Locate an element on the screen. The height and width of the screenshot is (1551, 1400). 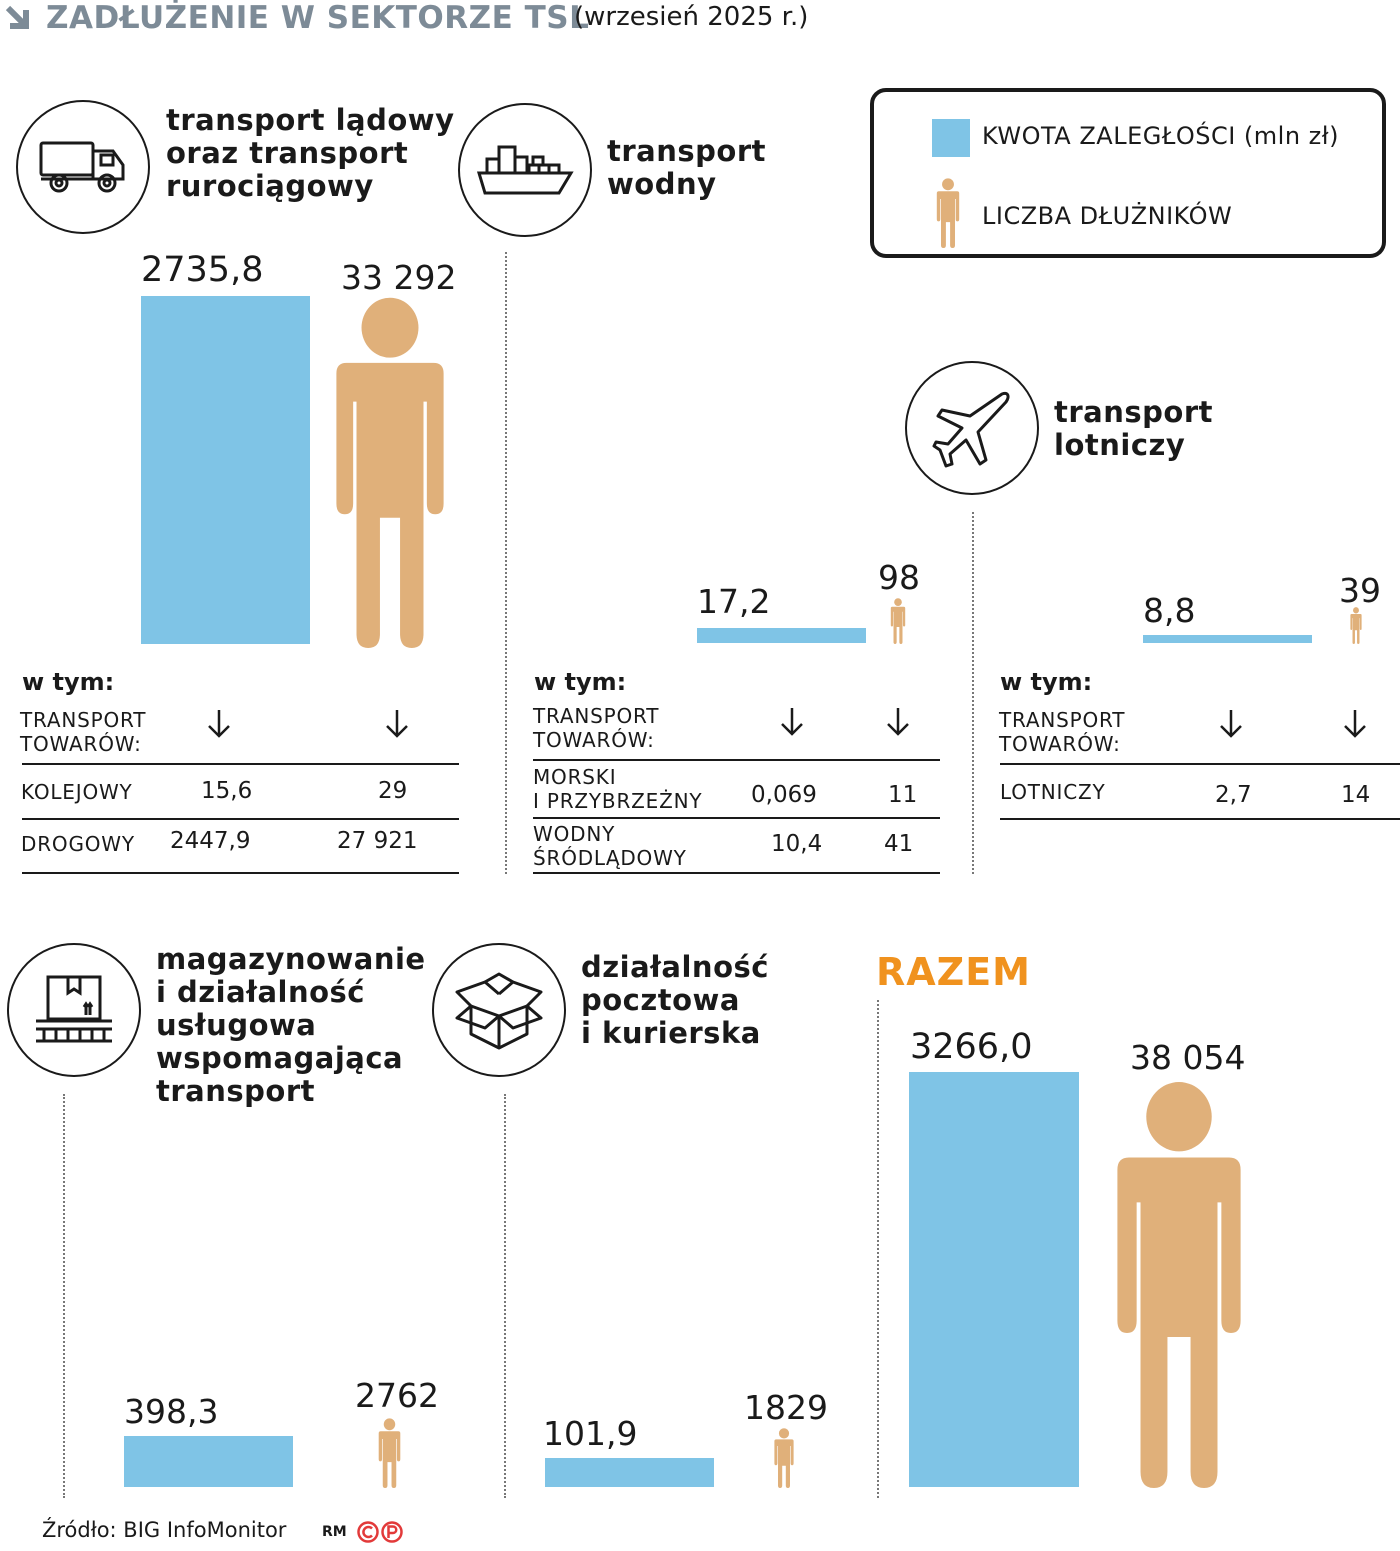
storage-amount-bar is located at coordinates (208, 1461).